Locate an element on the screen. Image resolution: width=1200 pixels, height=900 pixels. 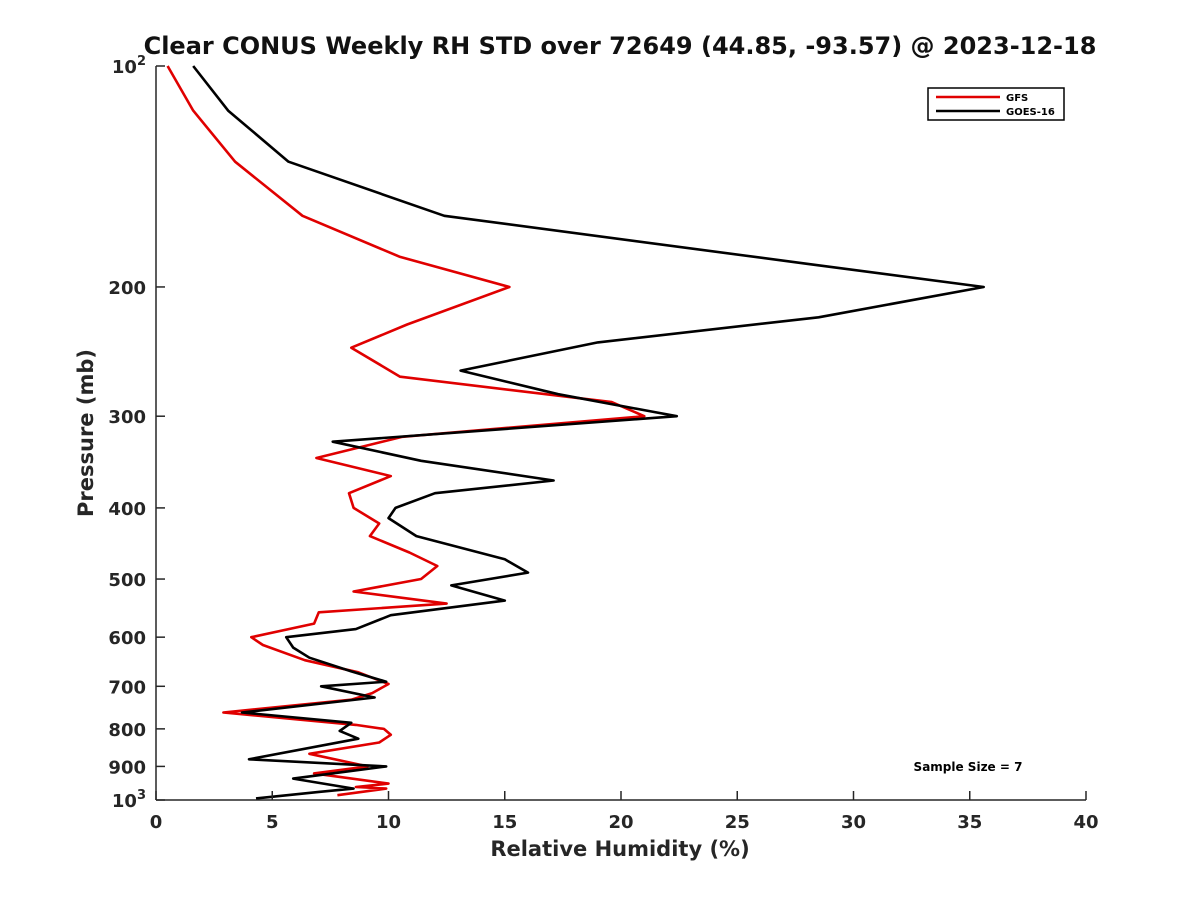
x-axis-label: Relative Humidity (%) is located at coordinates (619, 849).